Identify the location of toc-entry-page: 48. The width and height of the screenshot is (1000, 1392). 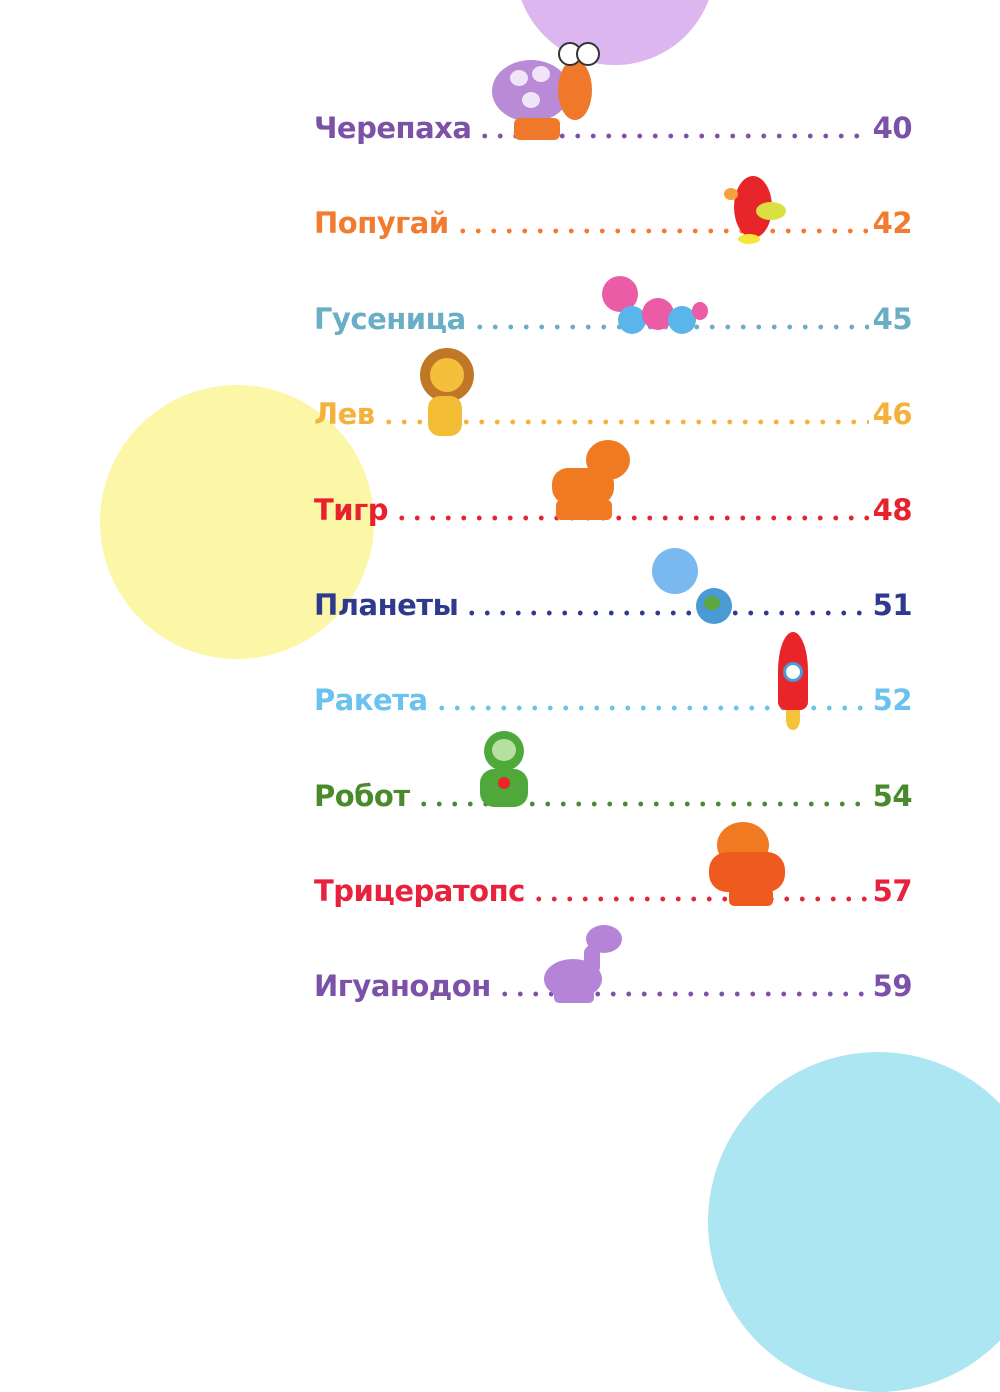
(892, 510).